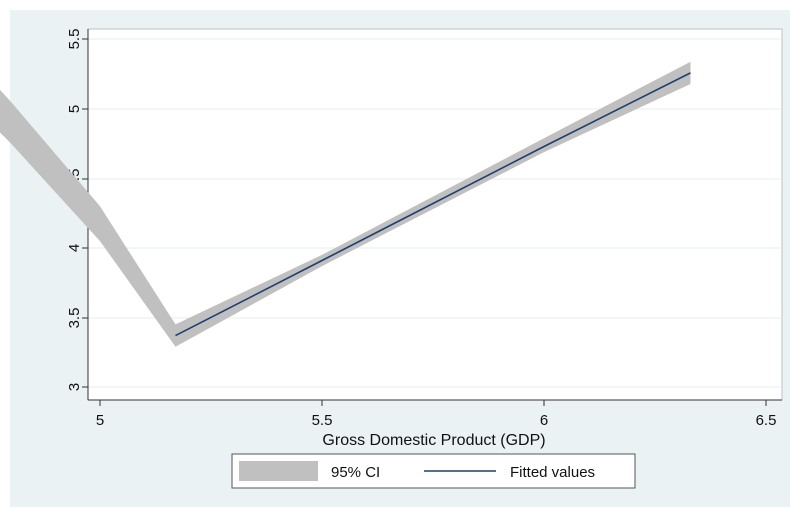 This screenshot has height=507, width=790. I want to click on x-axis-title: Gross Domestic Product (GDP), so click(433, 440).